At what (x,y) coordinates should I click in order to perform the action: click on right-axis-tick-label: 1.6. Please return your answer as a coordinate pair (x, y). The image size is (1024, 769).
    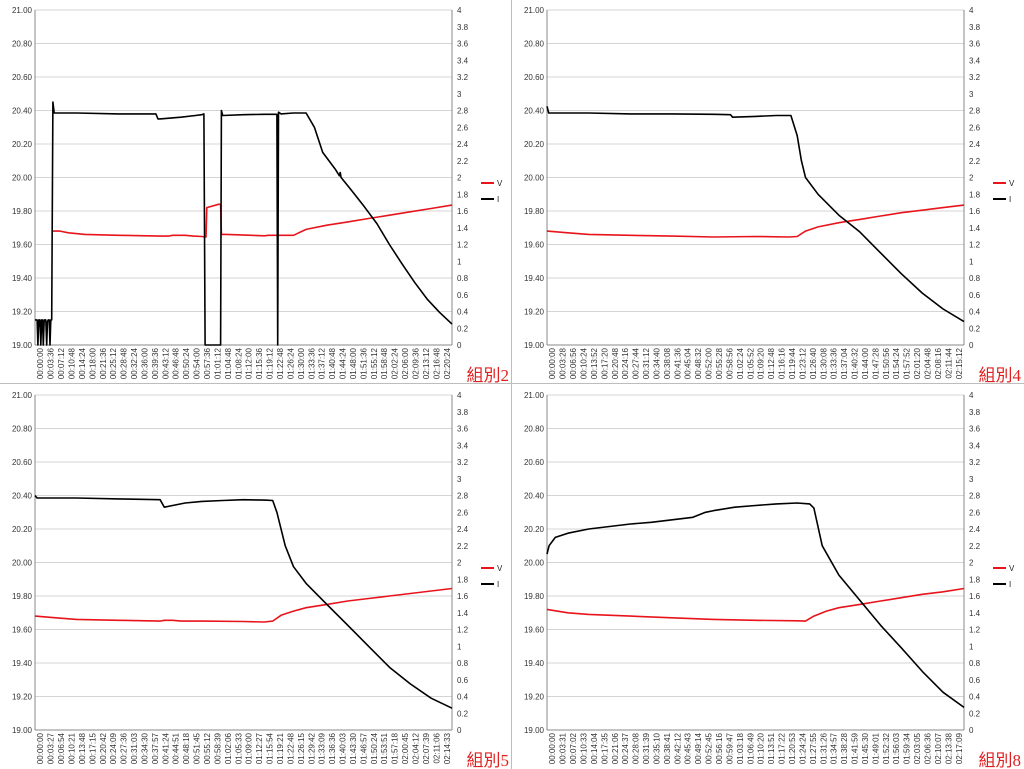
    Looking at the image, I should click on (975, 211).